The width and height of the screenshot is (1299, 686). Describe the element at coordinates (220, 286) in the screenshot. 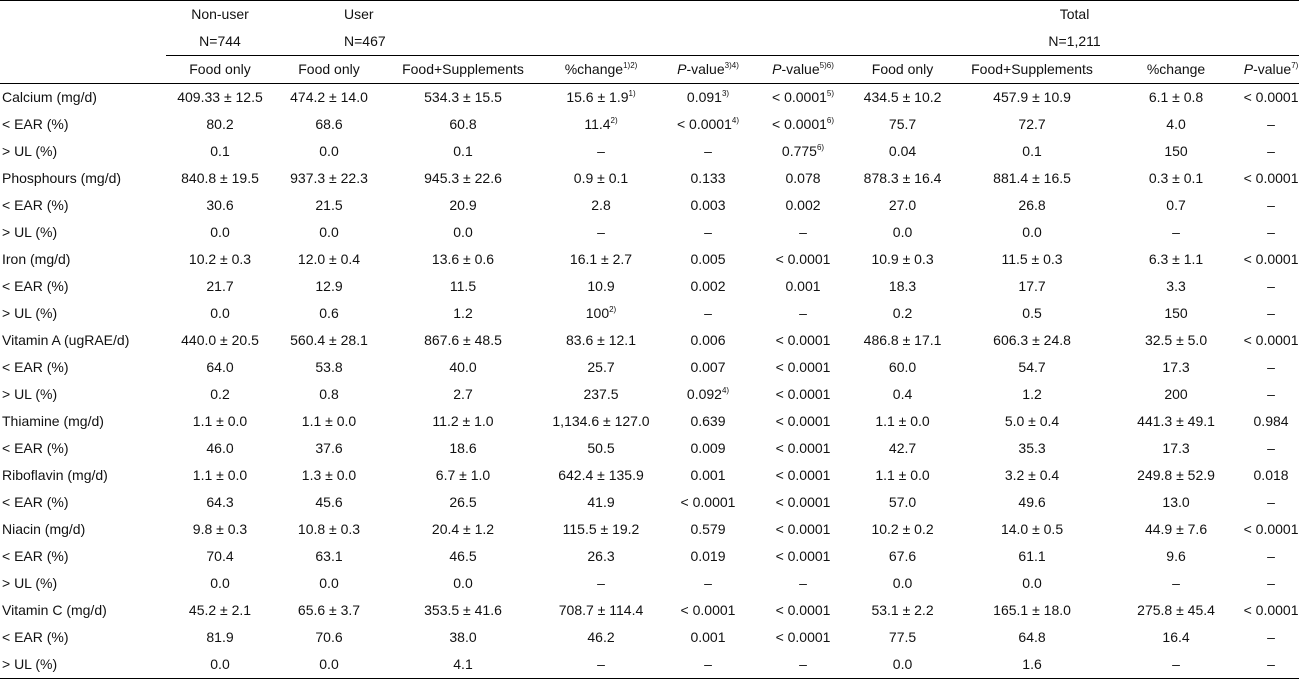

I see `table-cell: 21.7` at that location.